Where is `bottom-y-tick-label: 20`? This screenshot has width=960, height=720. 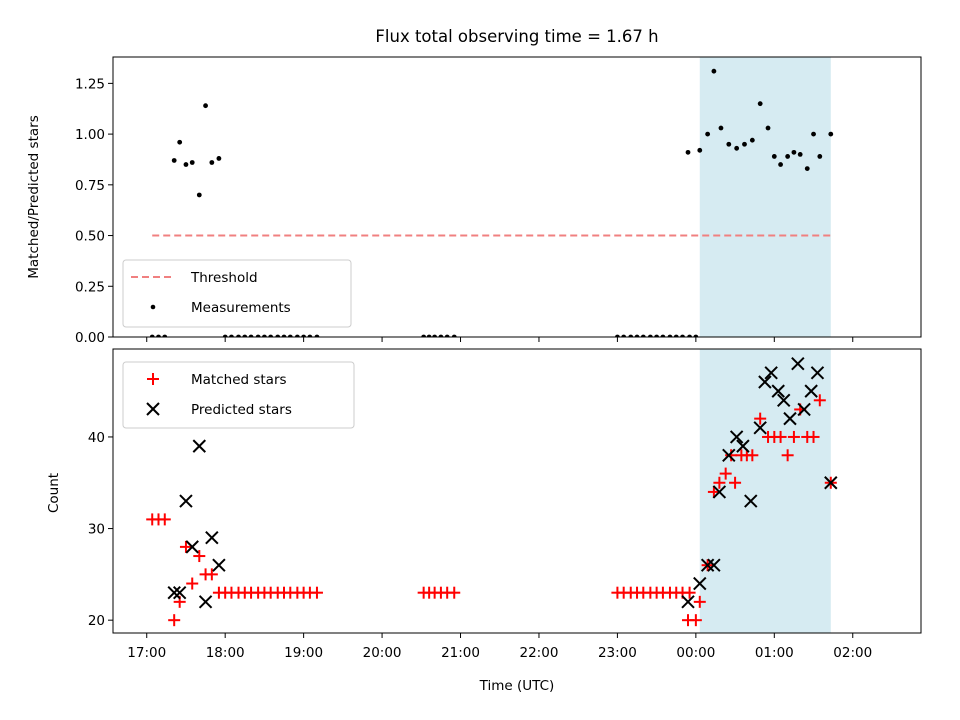
bottom-y-tick-label: 20 is located at coordinates (96, 621).